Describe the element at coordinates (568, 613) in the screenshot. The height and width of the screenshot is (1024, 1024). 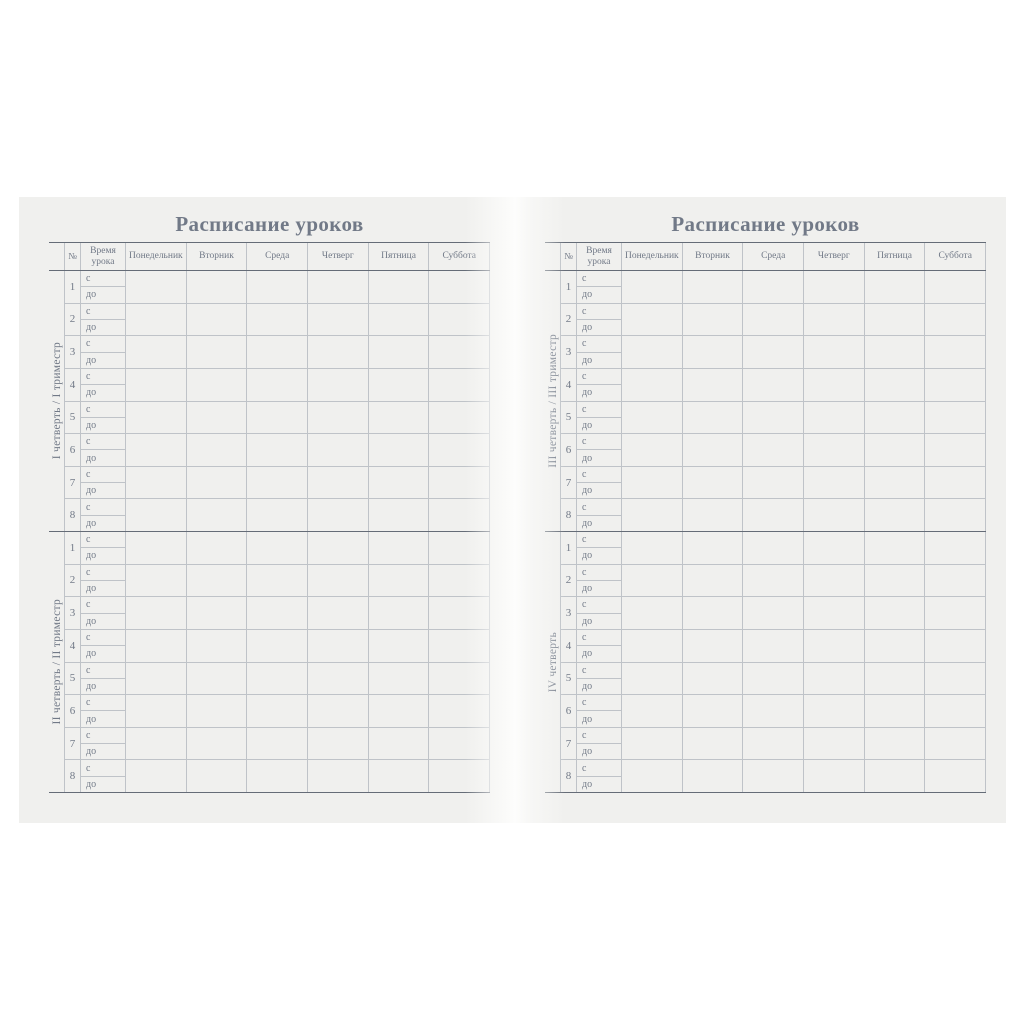
I see `lesson-number: 3` at that location.